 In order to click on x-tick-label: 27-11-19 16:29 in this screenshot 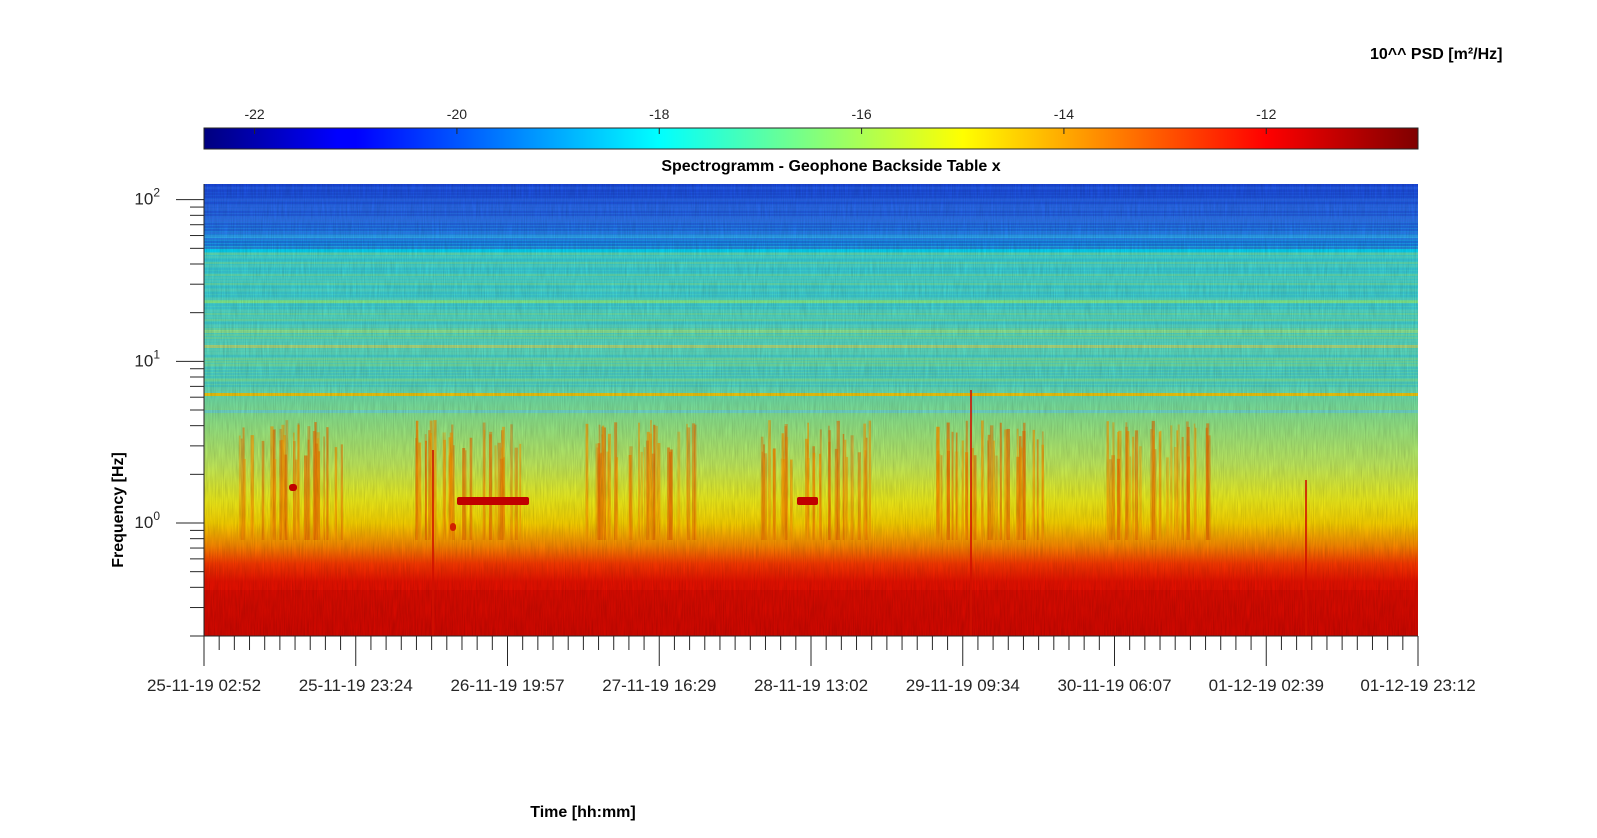, I will do `click(659, 685)`.